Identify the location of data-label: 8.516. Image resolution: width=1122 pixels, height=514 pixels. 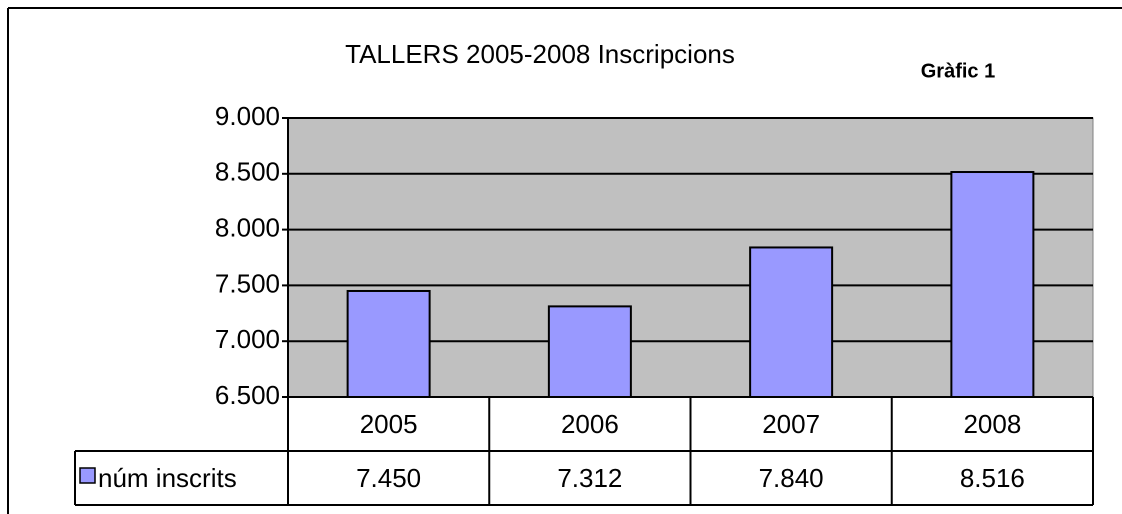
(992, 478).